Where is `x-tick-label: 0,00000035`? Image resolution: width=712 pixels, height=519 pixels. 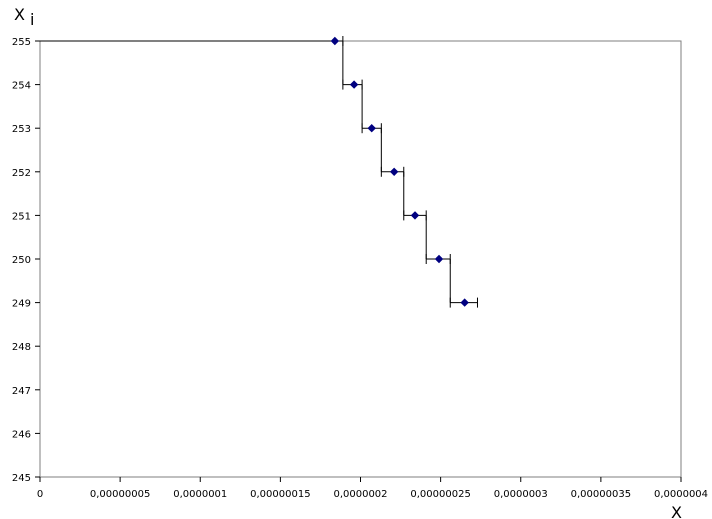
x-tick-label: 0,00000035 is located at coordinates (601, 494).